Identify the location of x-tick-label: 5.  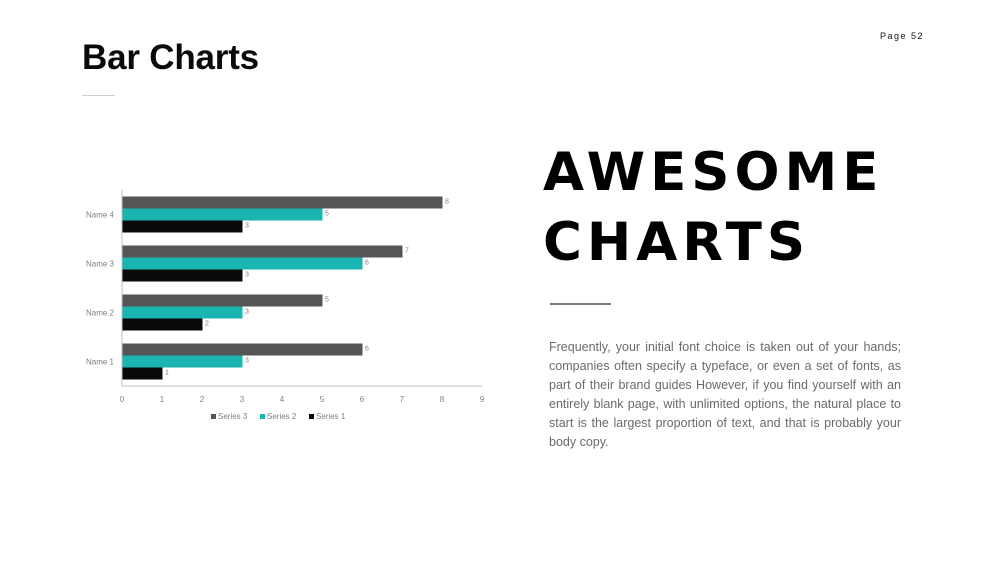
(322, 399).